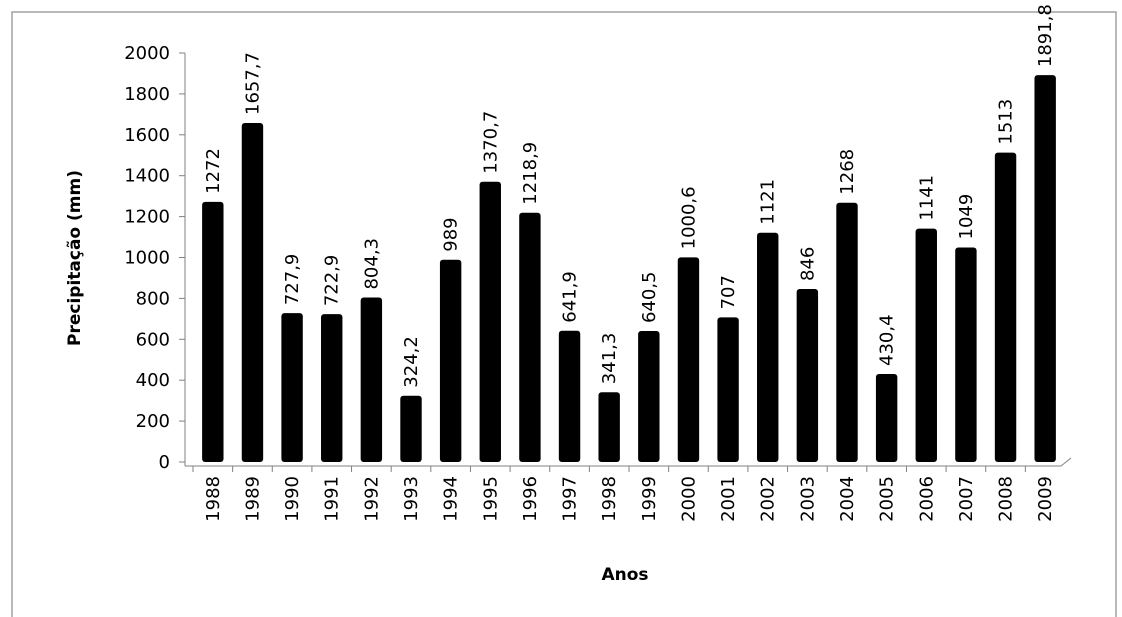  Describe the element at coordinates (411, 362) in the screenshot. I see `value-label: 324,2` at that location.